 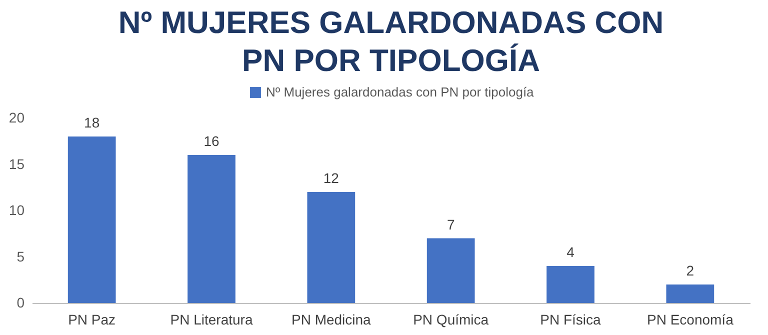 I want to click on data-label: 18, so click(x=92, y=122).